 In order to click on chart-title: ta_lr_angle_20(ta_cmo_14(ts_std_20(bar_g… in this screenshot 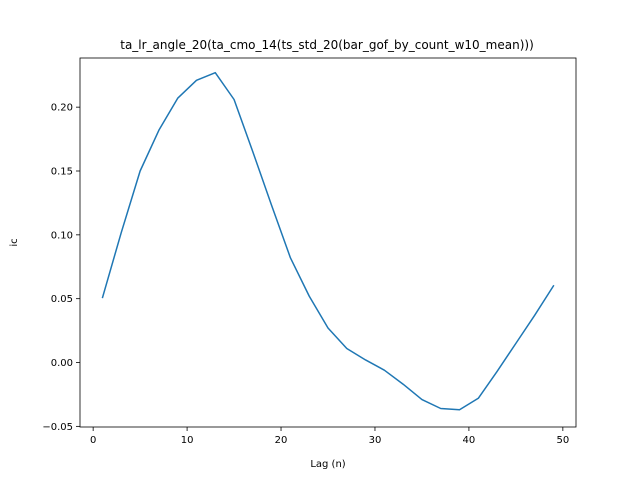, I will do `click(327, 45)`.